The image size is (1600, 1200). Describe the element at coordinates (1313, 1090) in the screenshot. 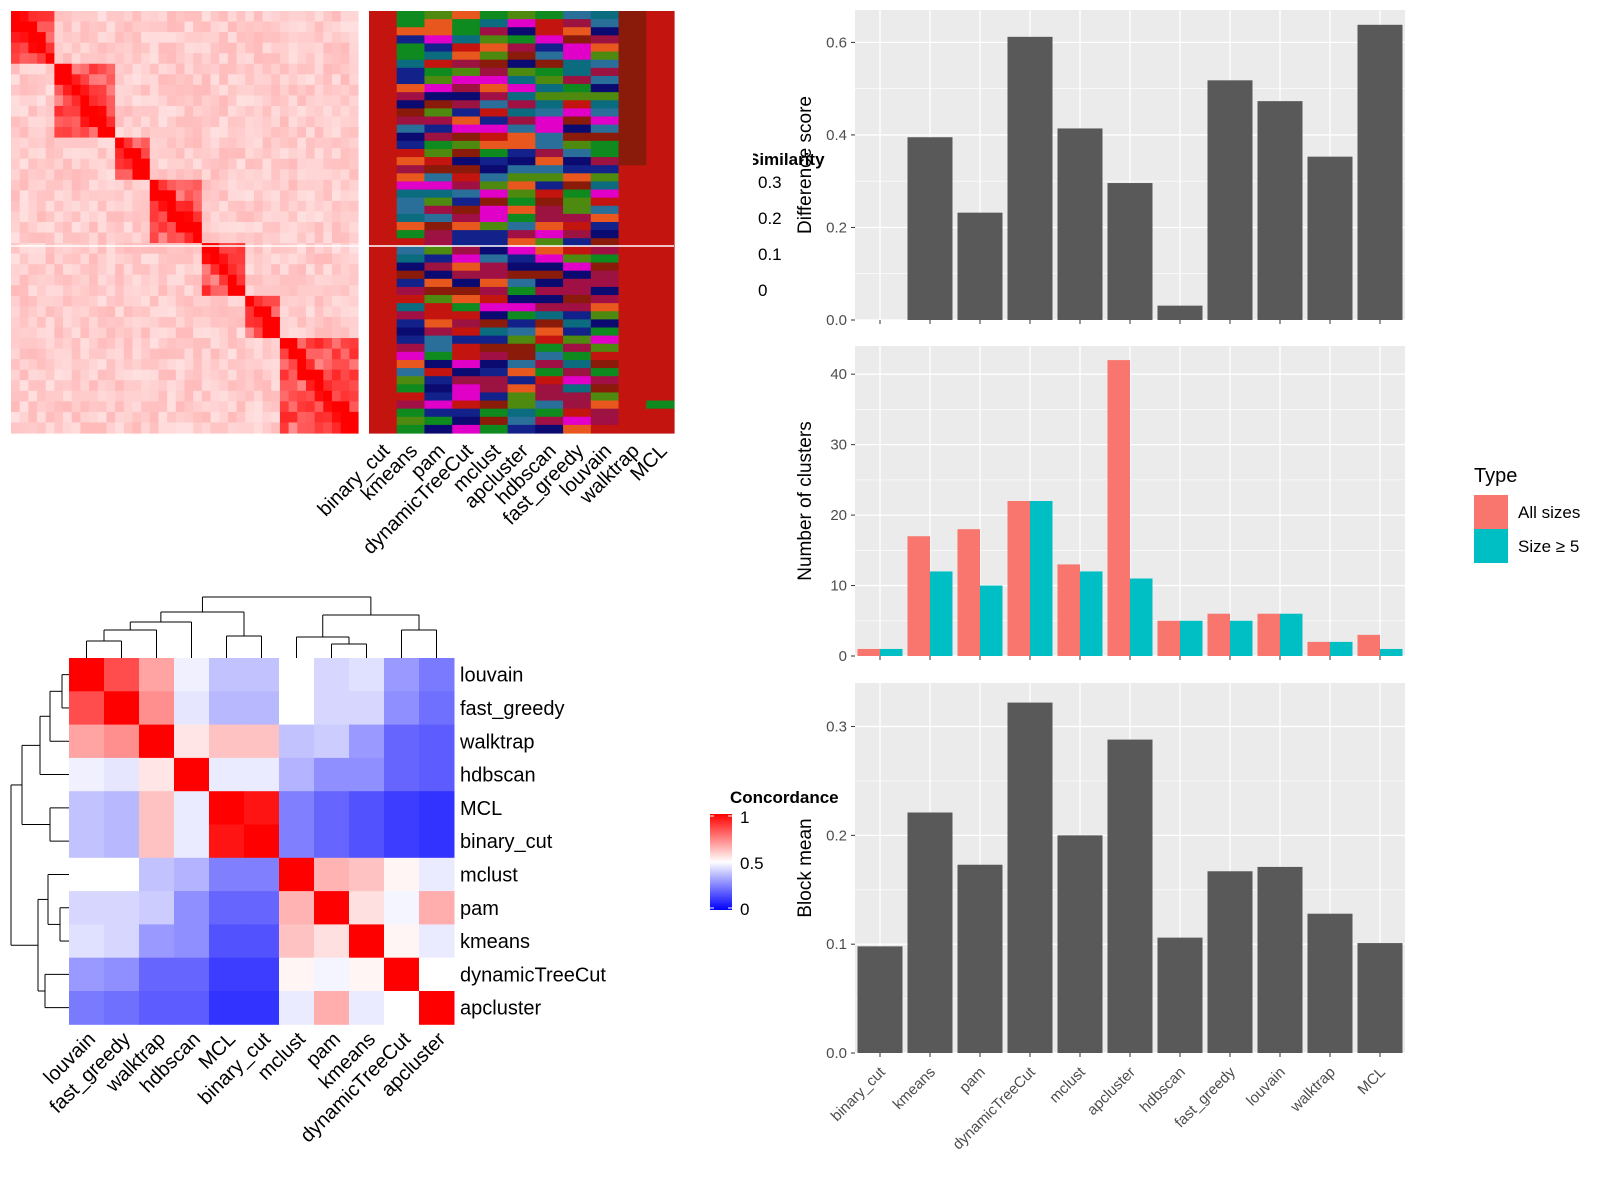

I see `x-tick-label: walktrap` at that location.